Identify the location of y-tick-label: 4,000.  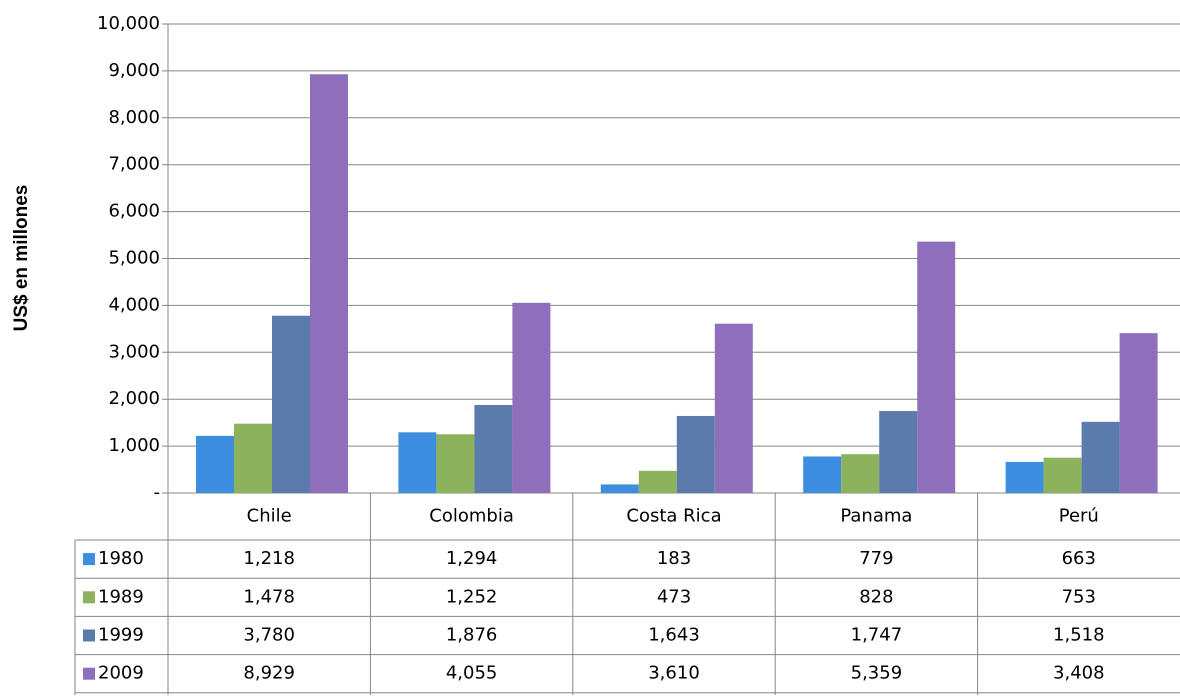
(134, 304).